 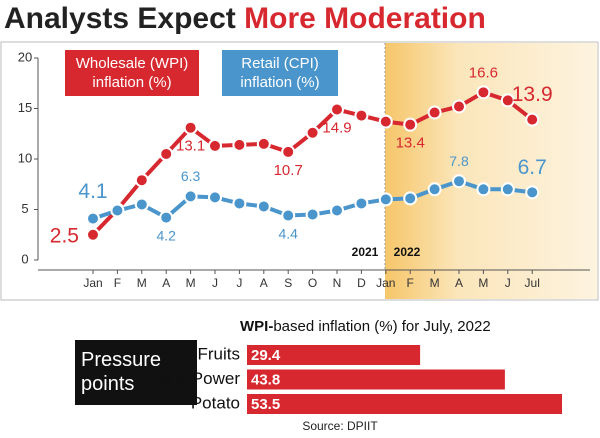 What do you see at coordinates (532, 283) in the screenshot?
I see `x-tick-label: Jul` at bounding box center [532, 283].